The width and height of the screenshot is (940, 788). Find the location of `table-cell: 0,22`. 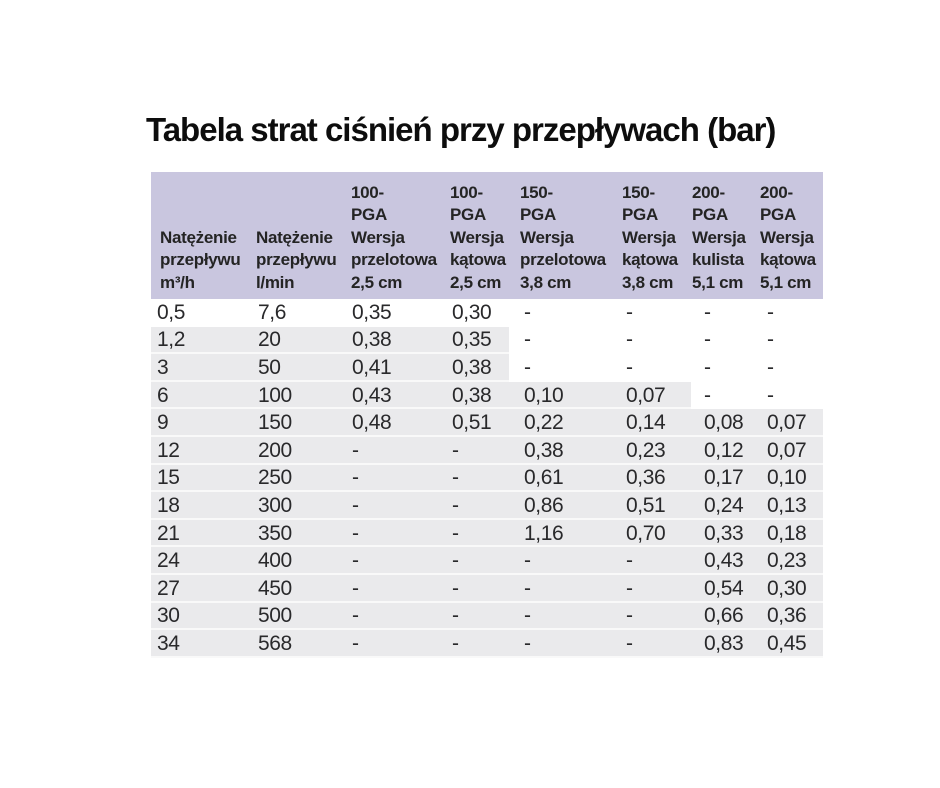

table-cell: 0,22 is located at coordinates (544, 423).